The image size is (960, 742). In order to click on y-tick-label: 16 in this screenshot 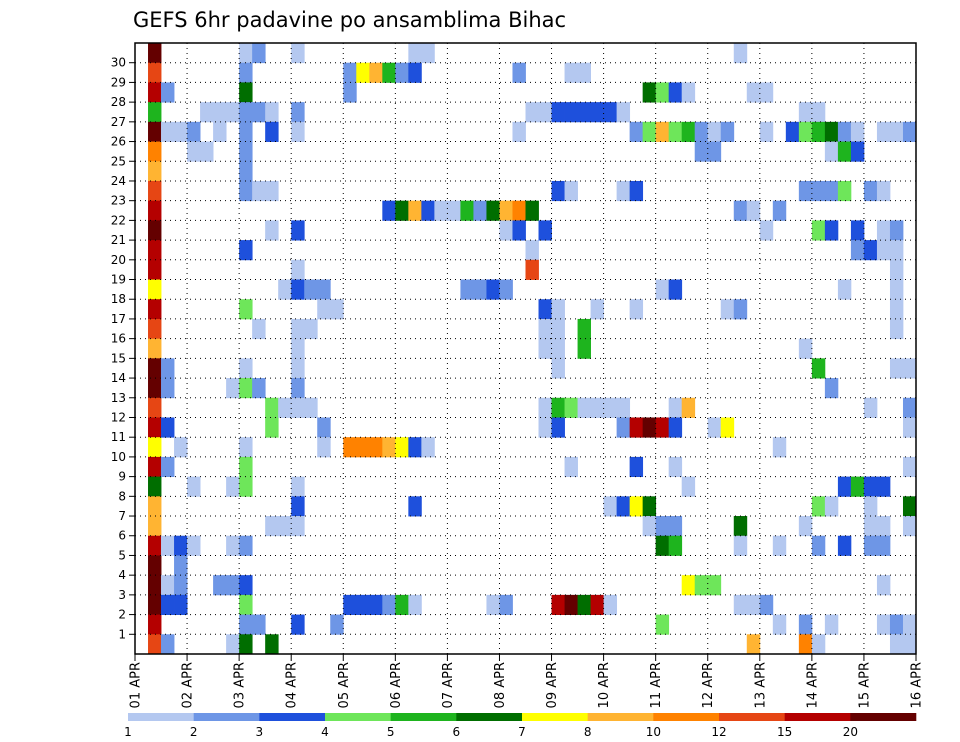, I will do `click(118, 339)`.